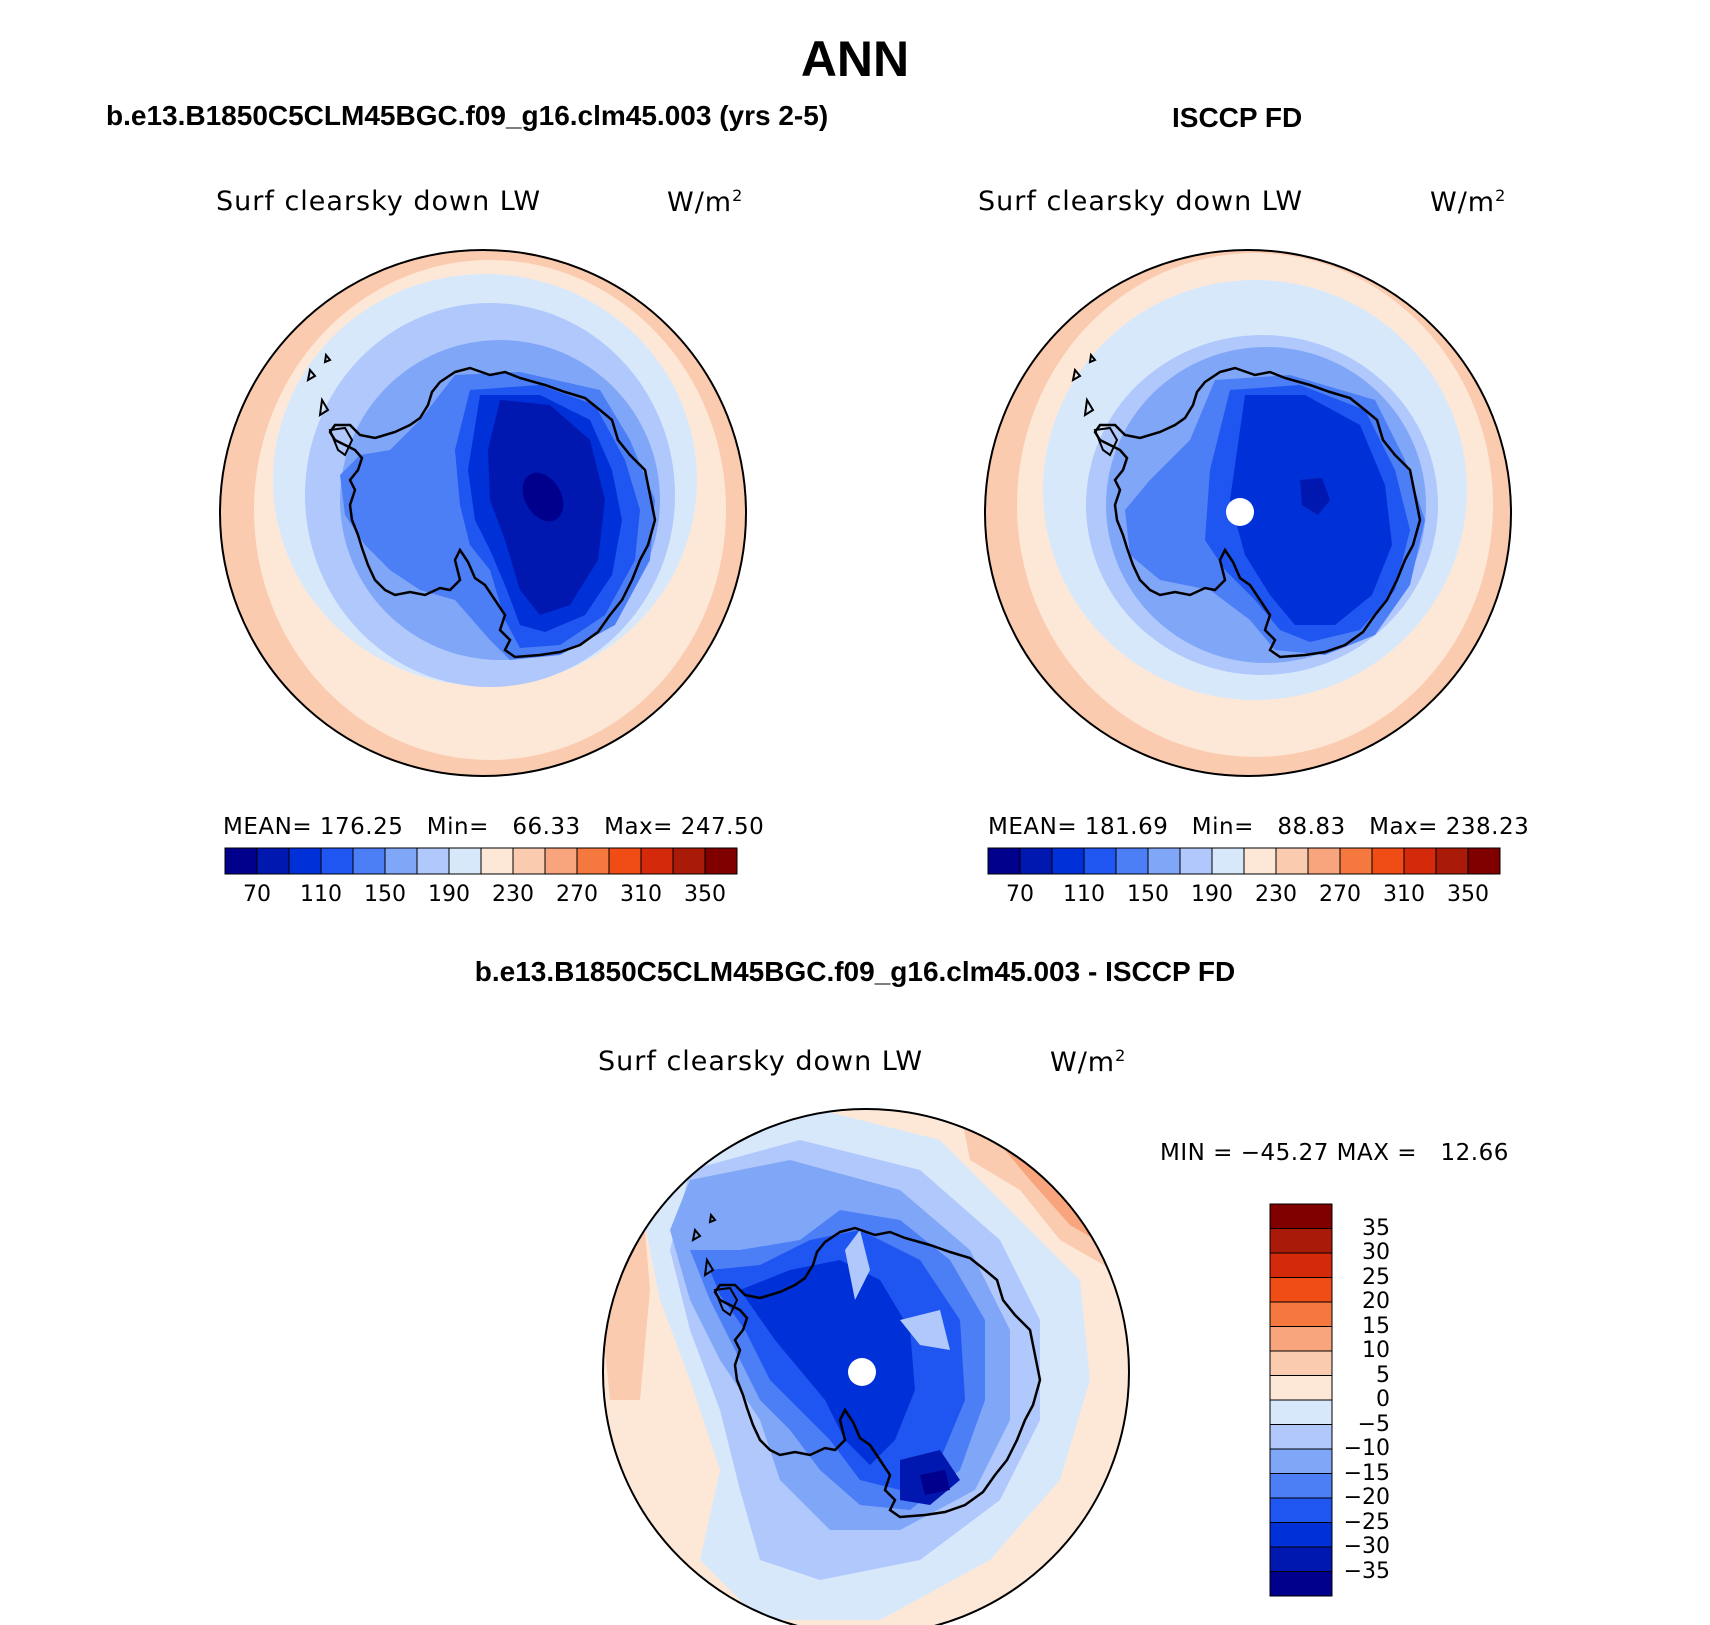  What do you see at coordinates (1366, 1473) in the screenshot?
I see `colorbar-tick-label: −15` at bounding box center [1366, 1473].